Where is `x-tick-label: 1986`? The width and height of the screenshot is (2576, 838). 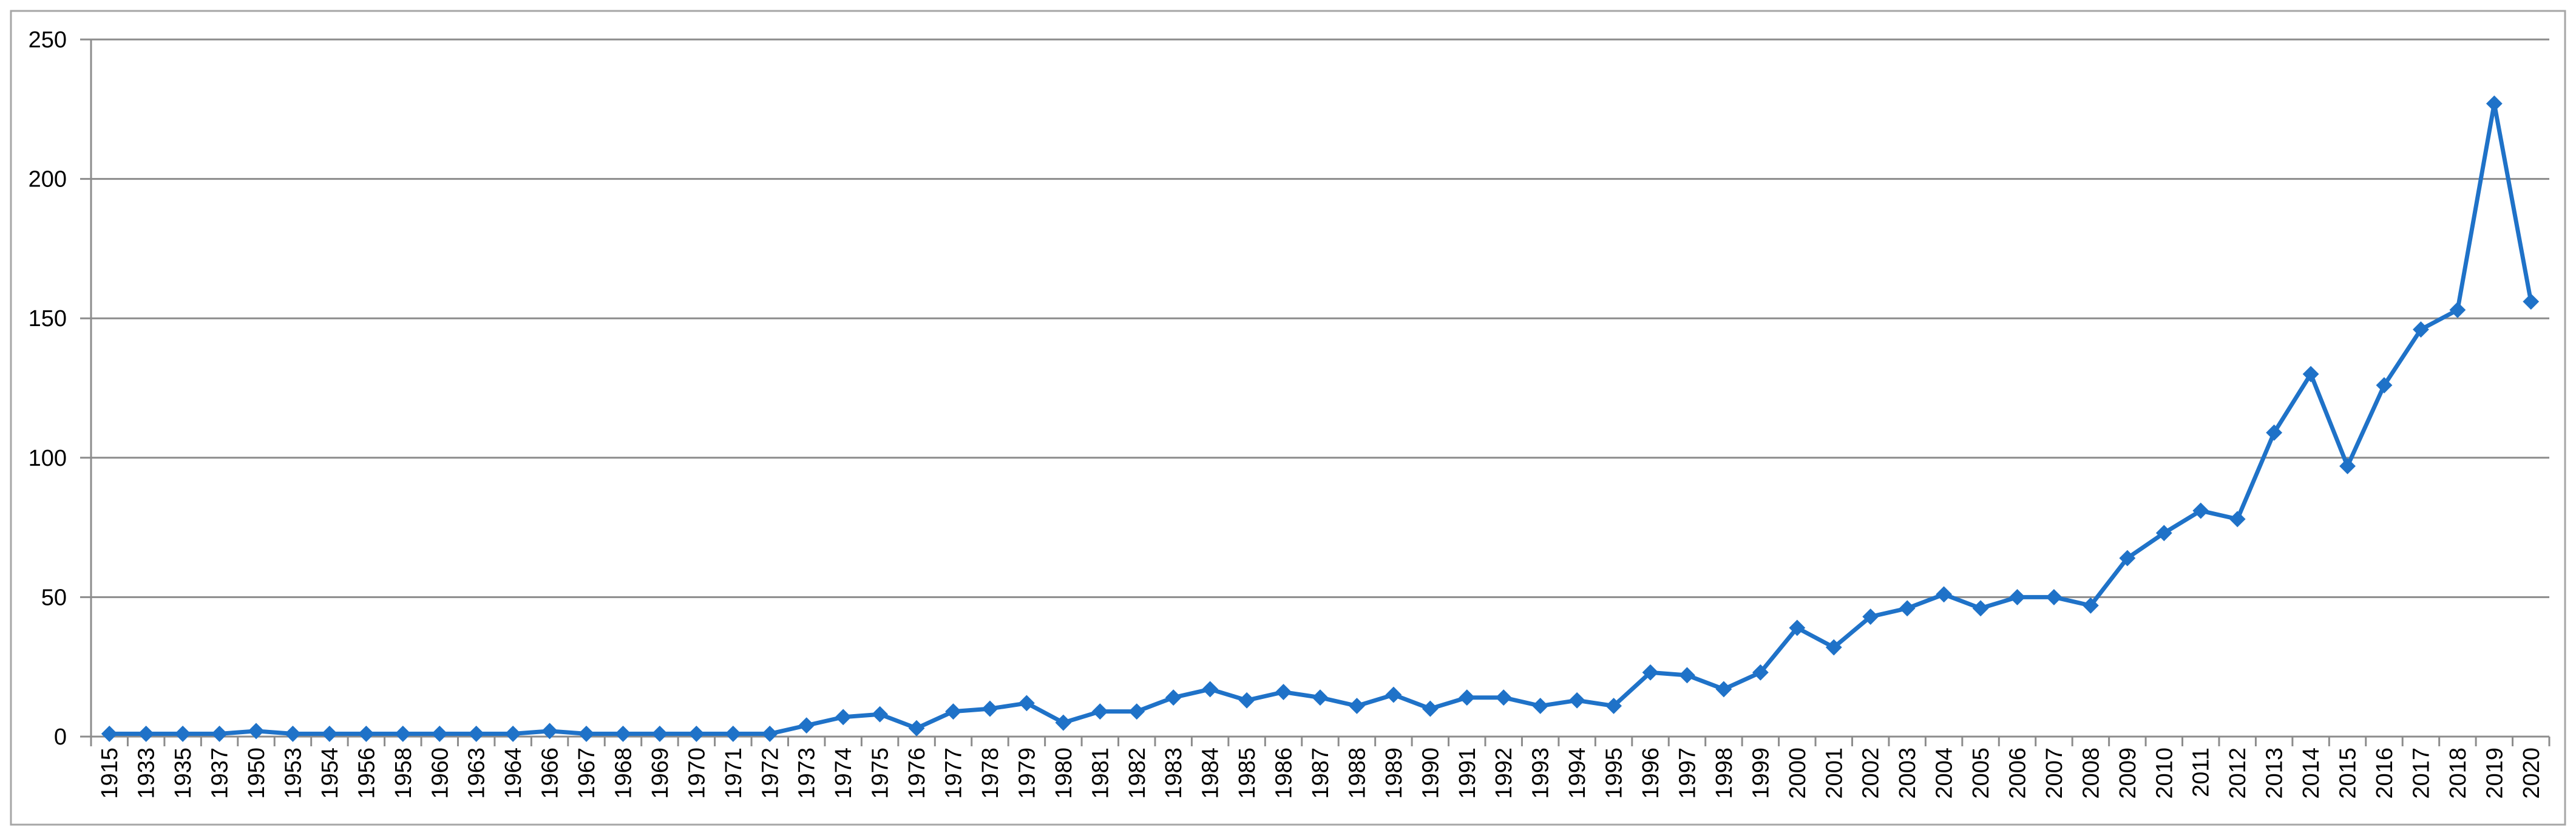 x-tick-label: 1986 is located at coordinates (1284, 773).